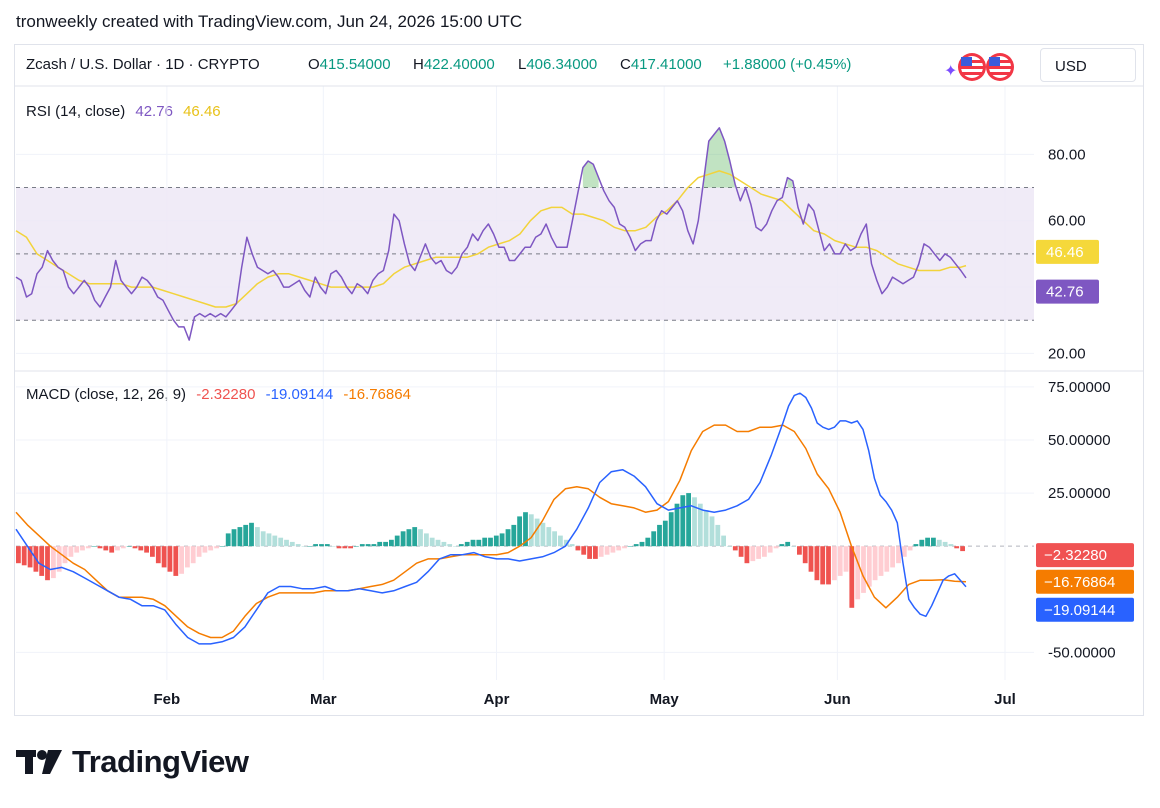 This screenshot has width=1160, height=808. I want to click on macd-y-tick-label: 75.00000, so click(1079, 387).